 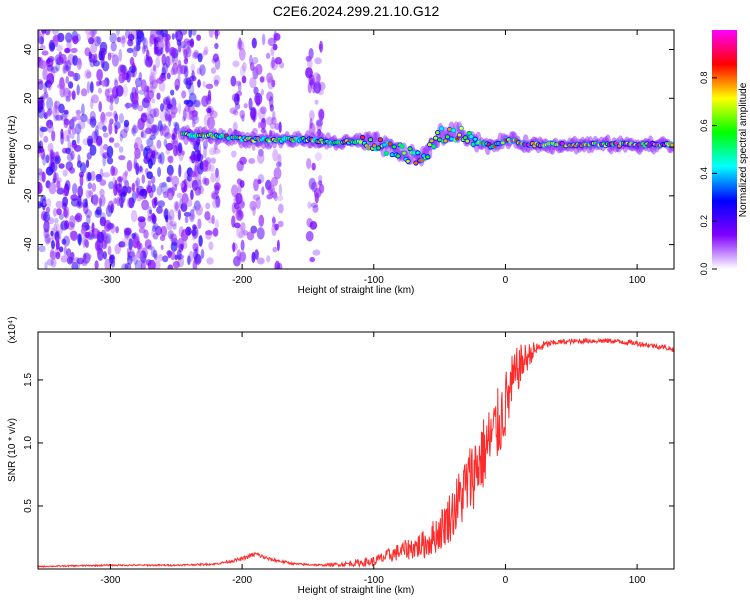 I want to click on spectrogram-y-axis-label: Frequency (Hz), so click(x=12, y=150).